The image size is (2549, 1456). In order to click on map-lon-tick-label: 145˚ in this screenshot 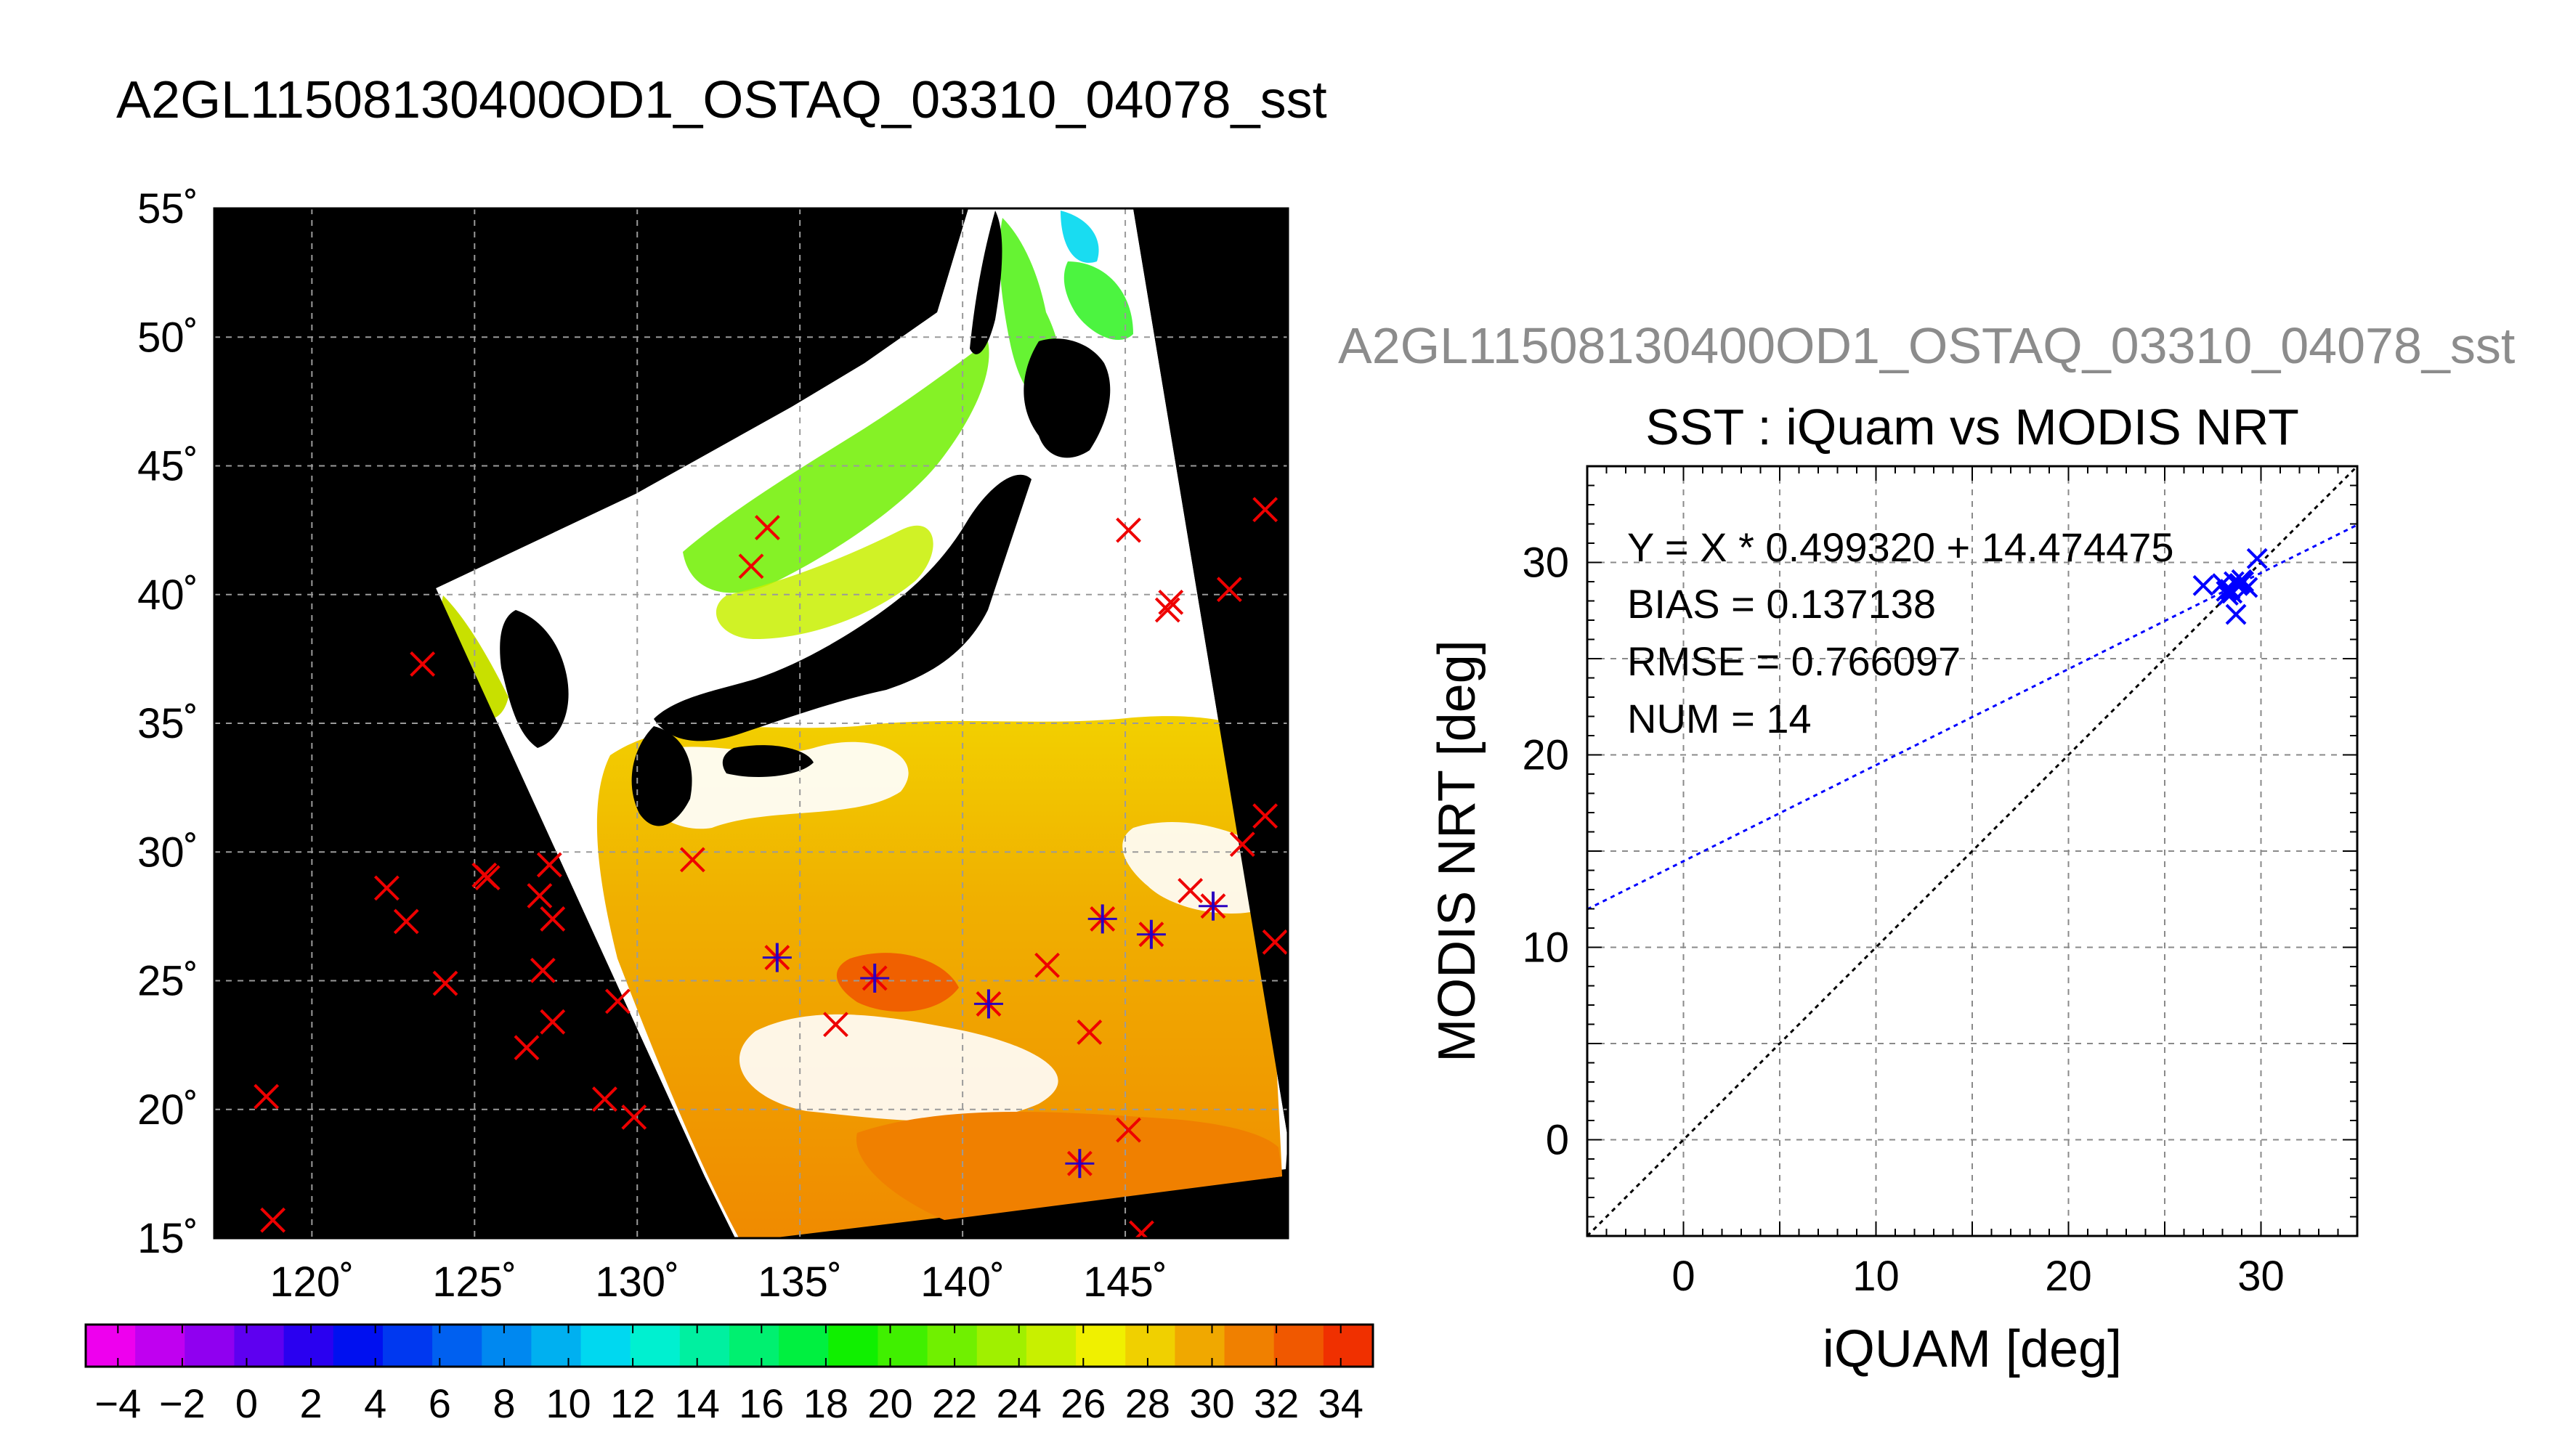, I will do `click(1125, 1282)`.